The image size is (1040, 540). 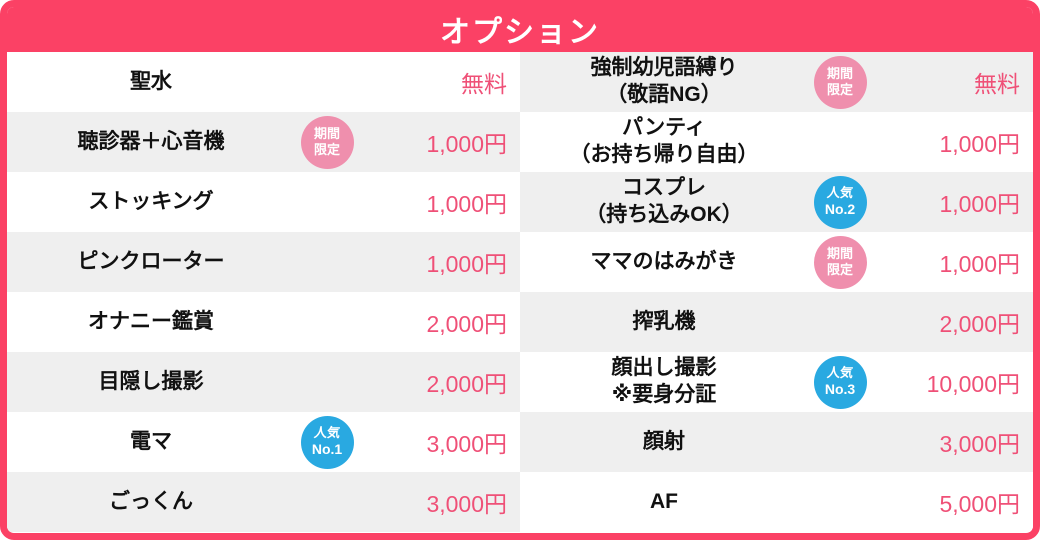 I want to click on popularity-badge-rank: No.2, so click(x=840, y=208).